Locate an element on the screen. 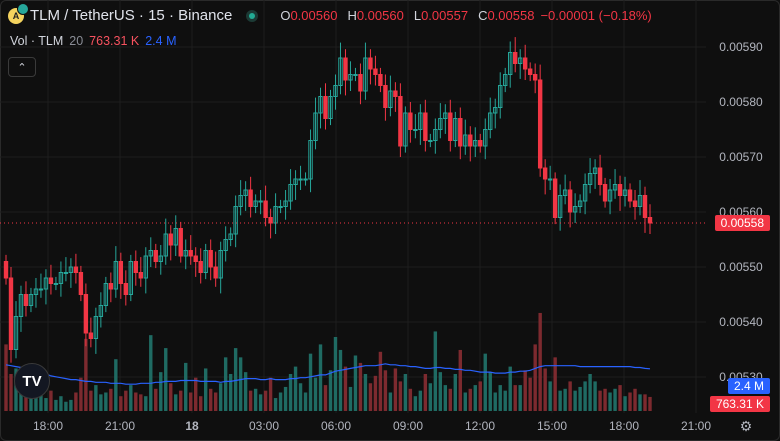  high-label: H is located at coordinates (352, 15).